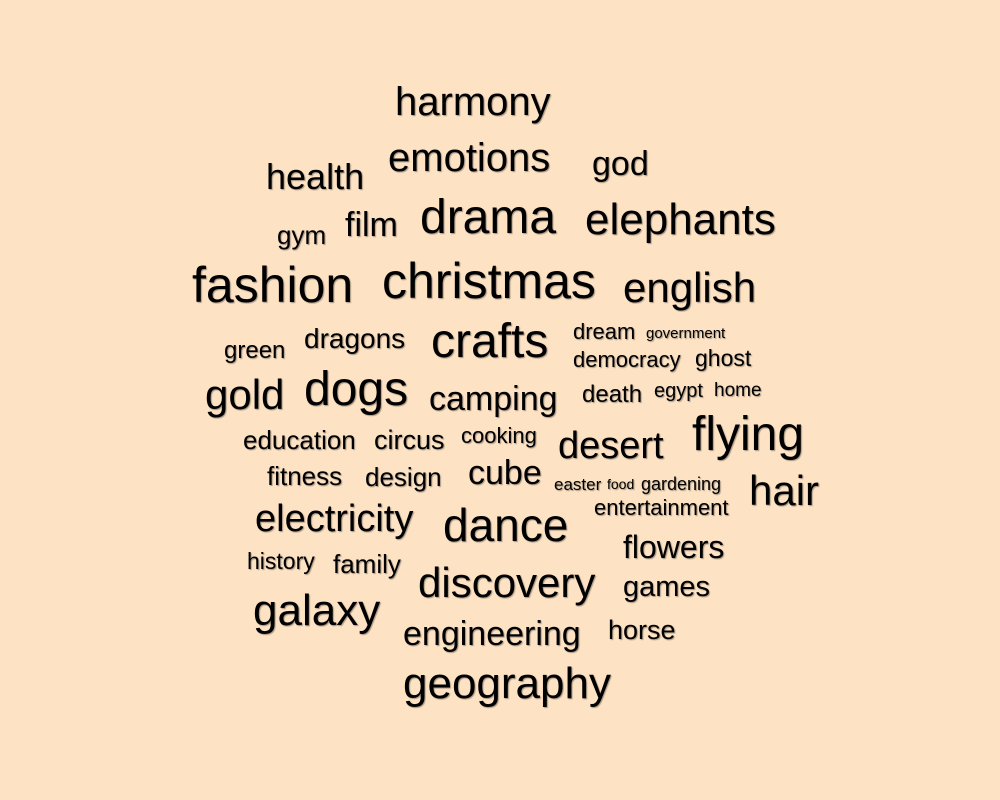  What do you see at coordinates (334, 519) in the screenshot?
I see `word-electricity: electricity` at bounding box center [334, 519].